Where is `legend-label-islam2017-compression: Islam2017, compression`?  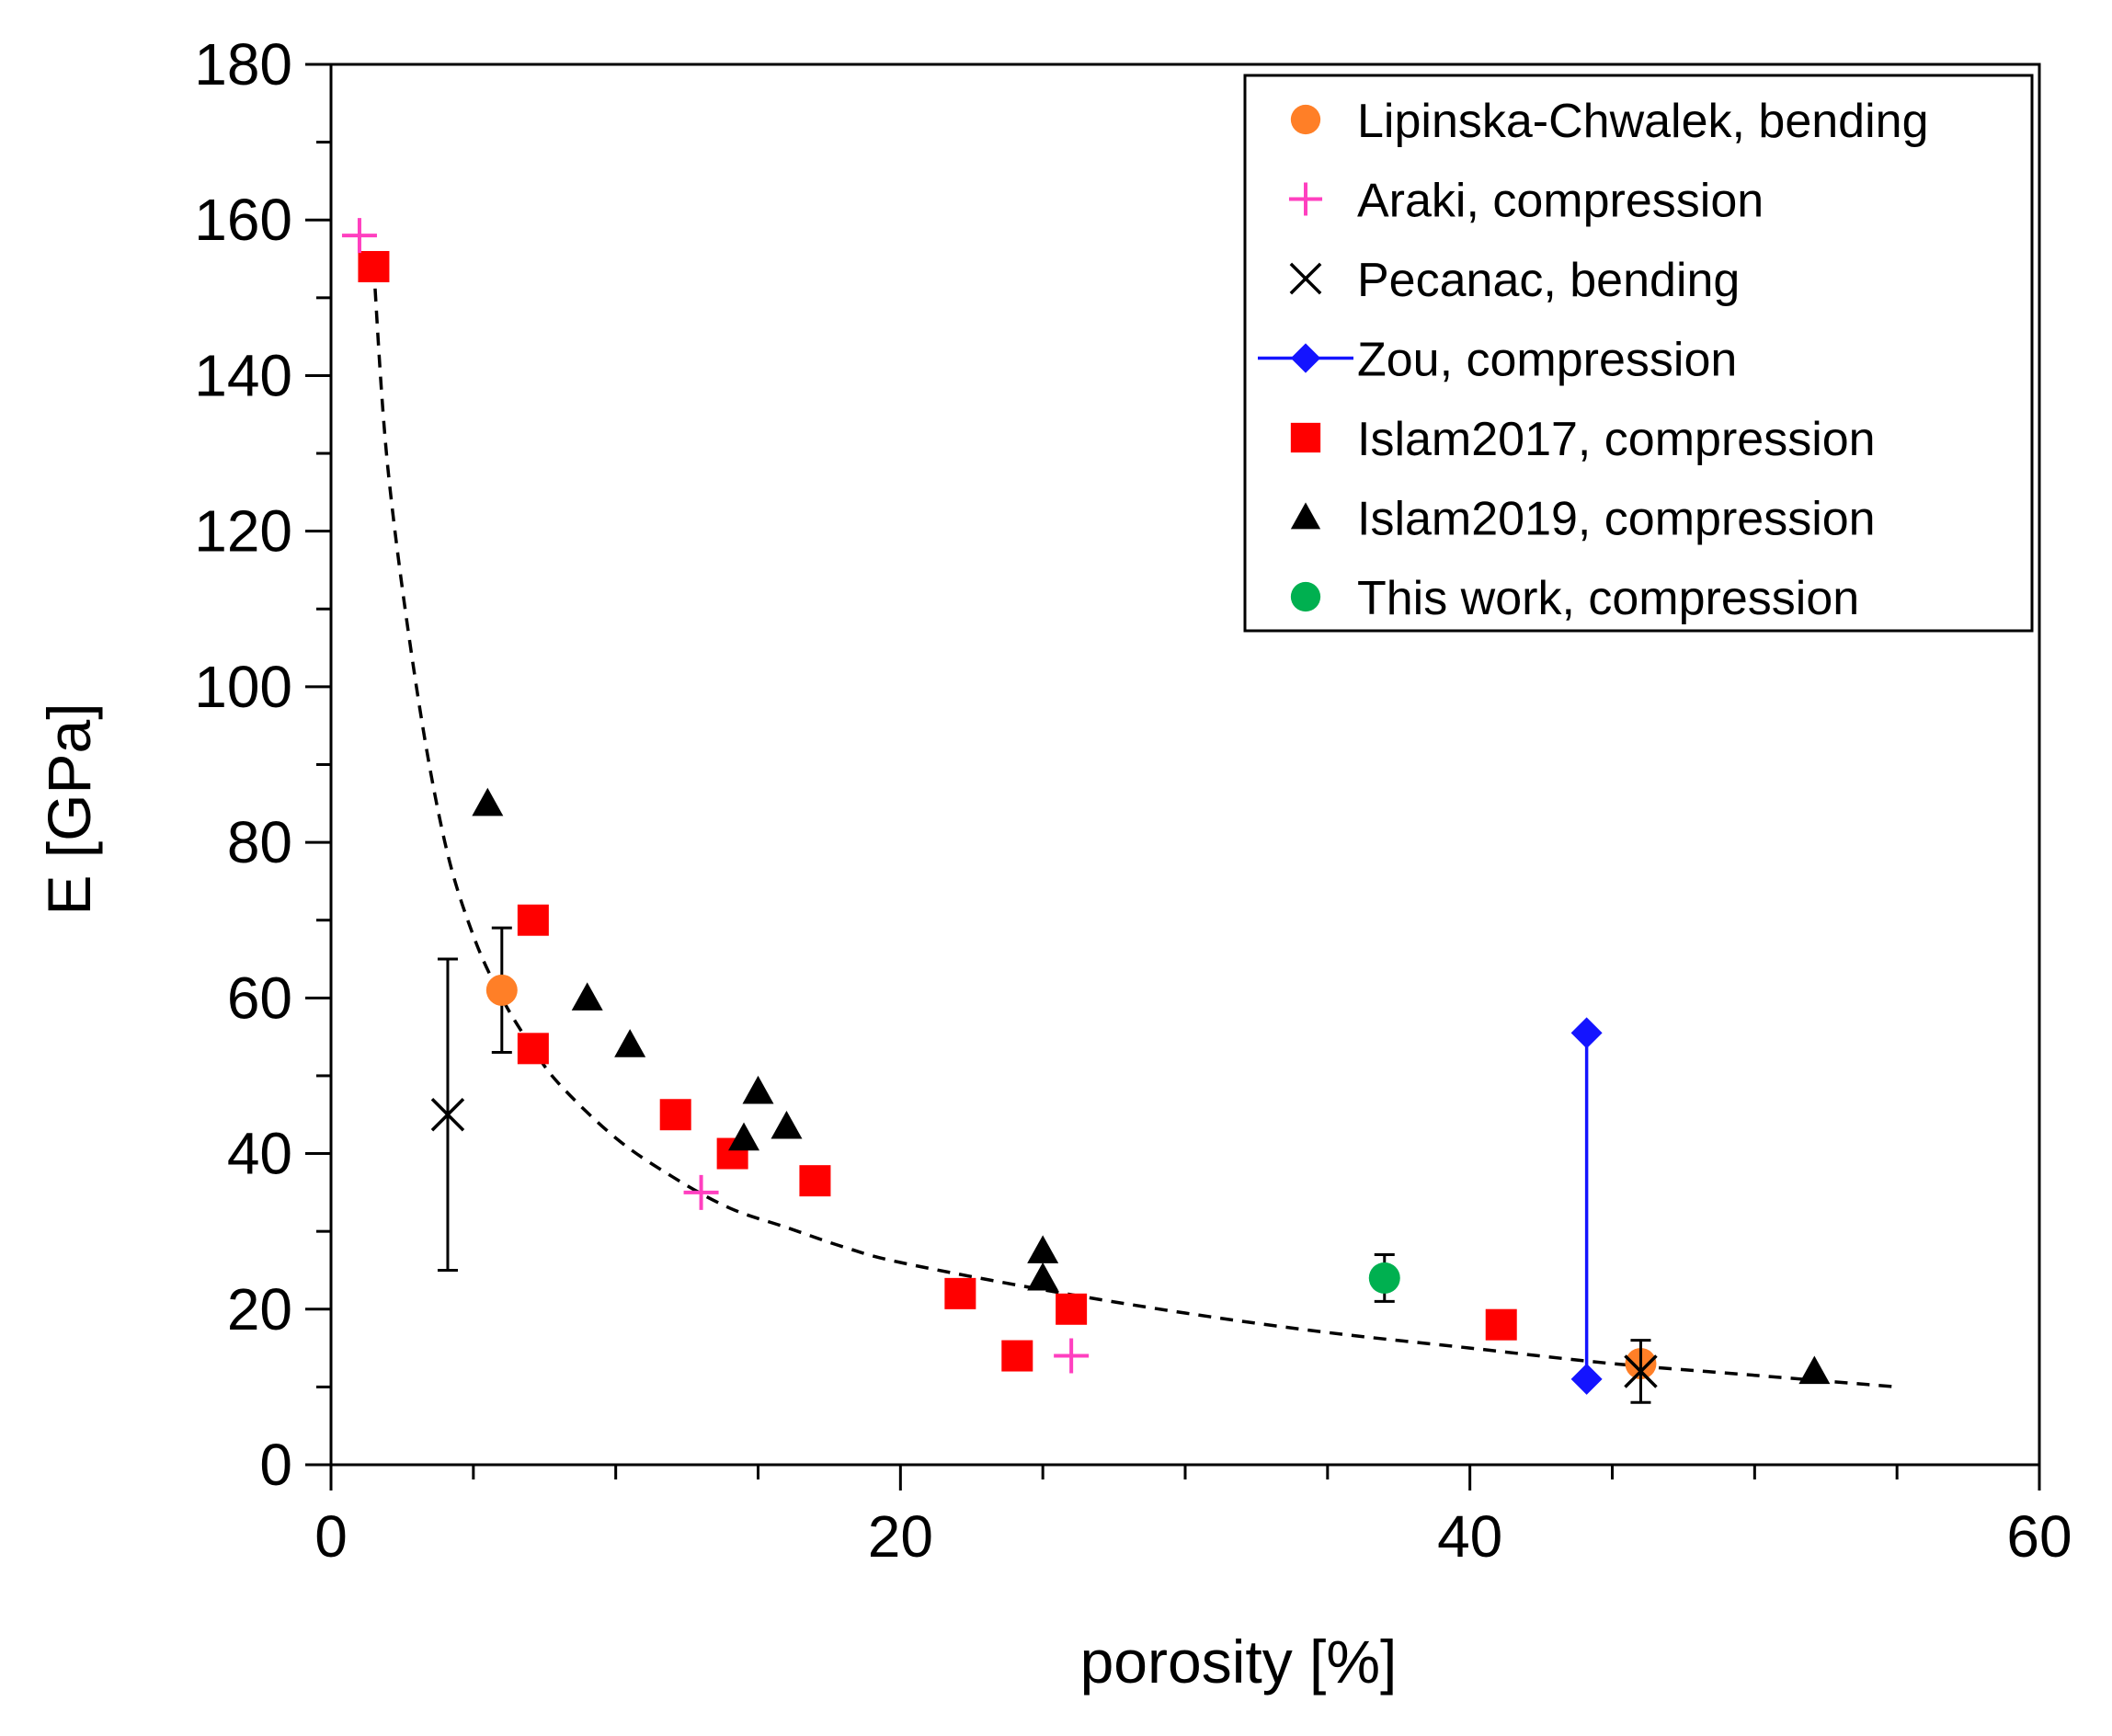
legend-label-islam2017-compression: Islam2017, compression is located at coordinates (1616, 439).